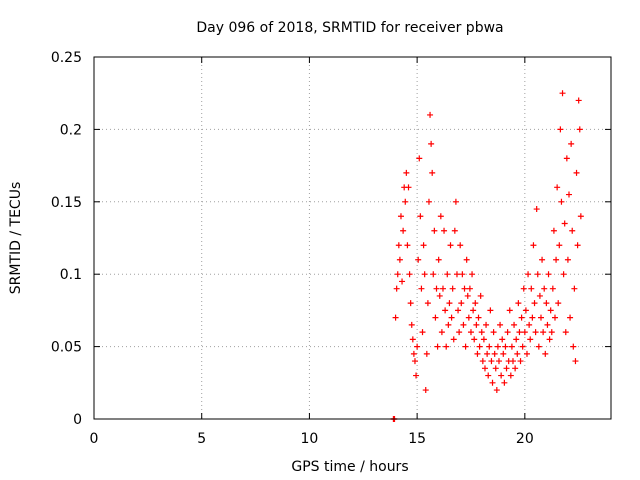  I want to click on x-tick-label: 0, so click(94, 439).